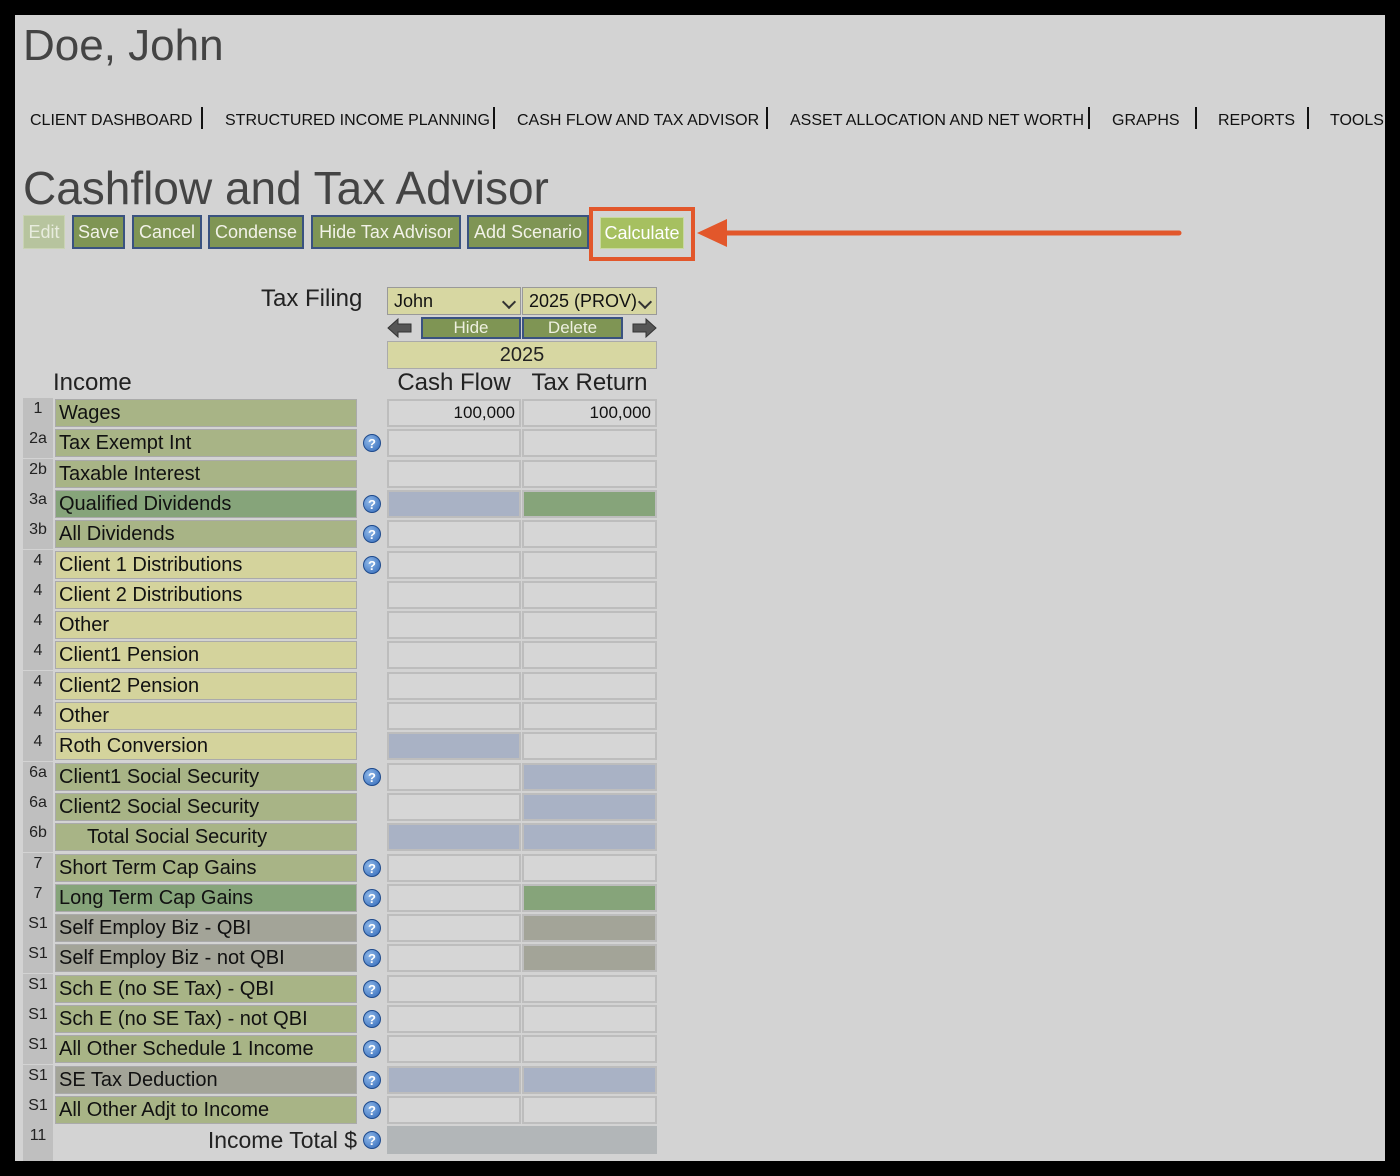 The image size is (1400, 1176). What do you see at coordinates (123, 45) in the screenshot?
I see `client-name: Doe, John` at bounding box center [123, 45].